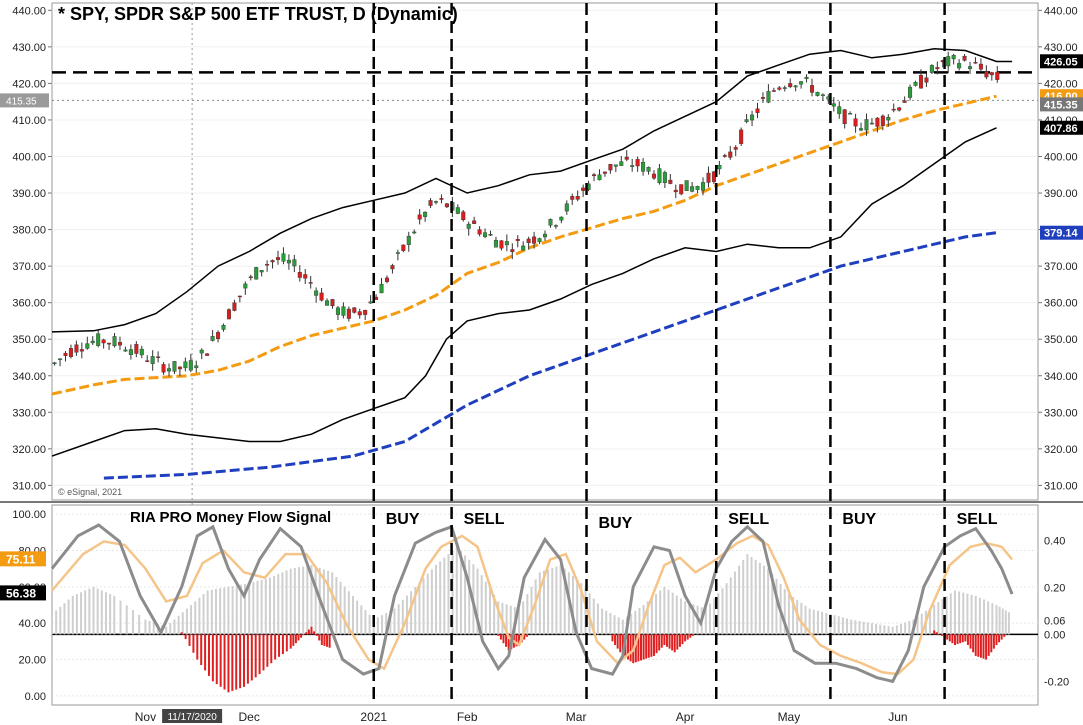 The image size is (1083, 725). I want to click on price-y-tick-label: 410.00, so click(29, 121).